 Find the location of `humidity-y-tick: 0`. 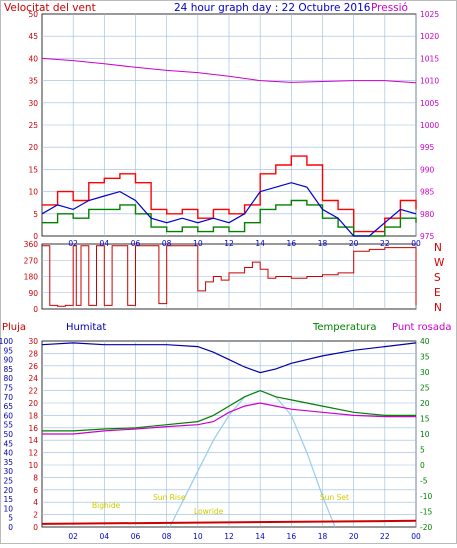

humidity-y-tick: 0 is located at coordinates (10, 527).